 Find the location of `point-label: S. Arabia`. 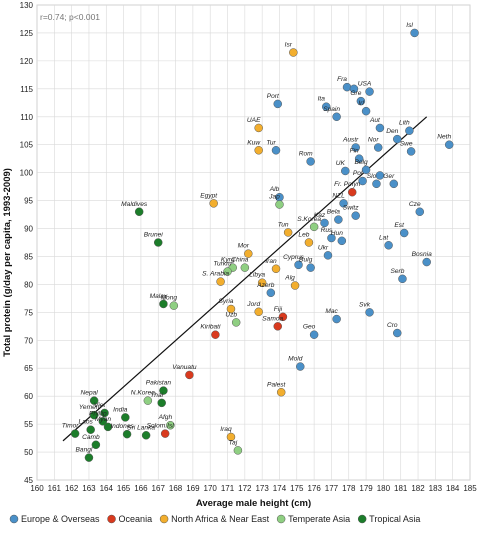

point-label: S. Arabia is located at coordinates (215, 274).